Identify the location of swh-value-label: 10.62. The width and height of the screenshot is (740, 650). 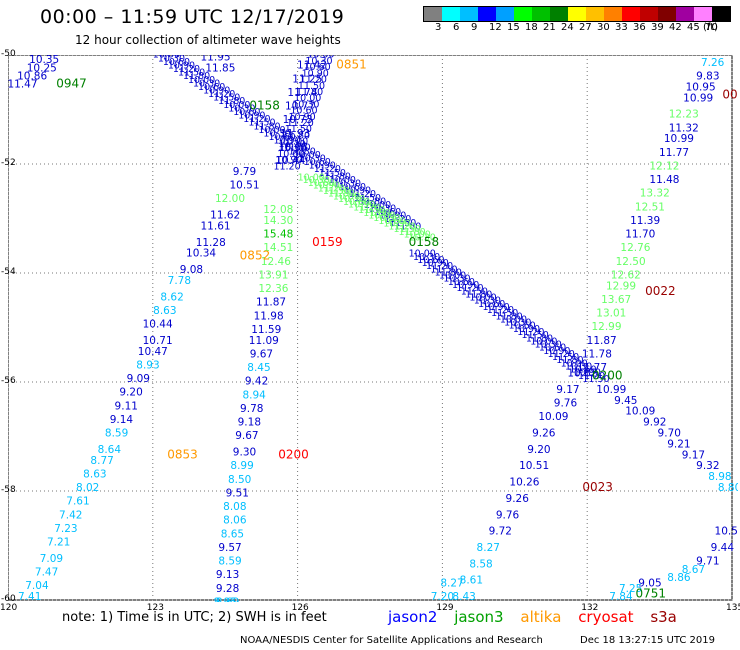
(582, 374).